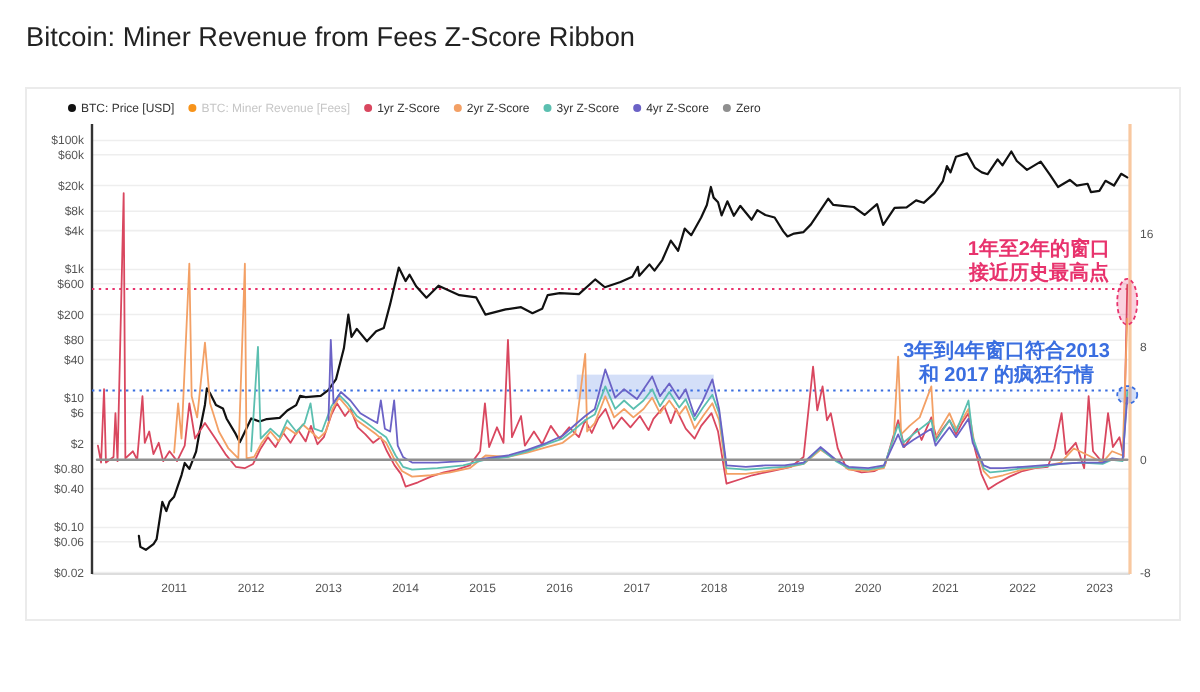 The height and width of the screenshot is (692, 1200). Describe the element at coordinates (1038, 261) in the screenshot. I see `ref-line-label: 1年至2年的窗口接近历史最高点` at that location.